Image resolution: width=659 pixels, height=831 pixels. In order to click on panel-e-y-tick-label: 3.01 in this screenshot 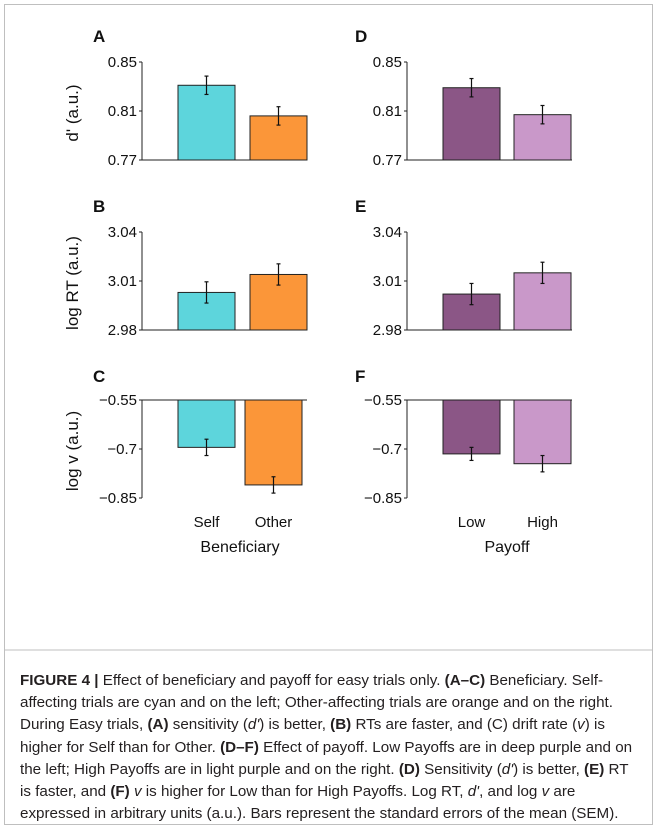, I will do `click(387, 281)`.